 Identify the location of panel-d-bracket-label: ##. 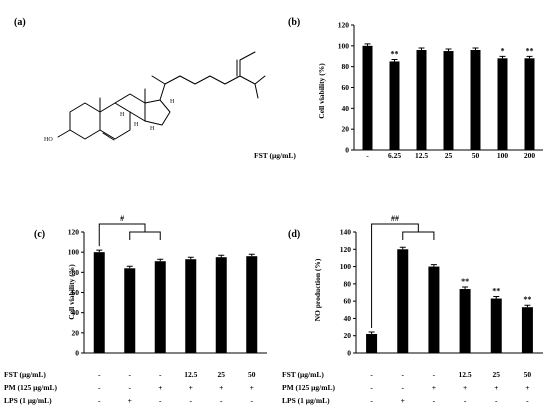
(395, 218).